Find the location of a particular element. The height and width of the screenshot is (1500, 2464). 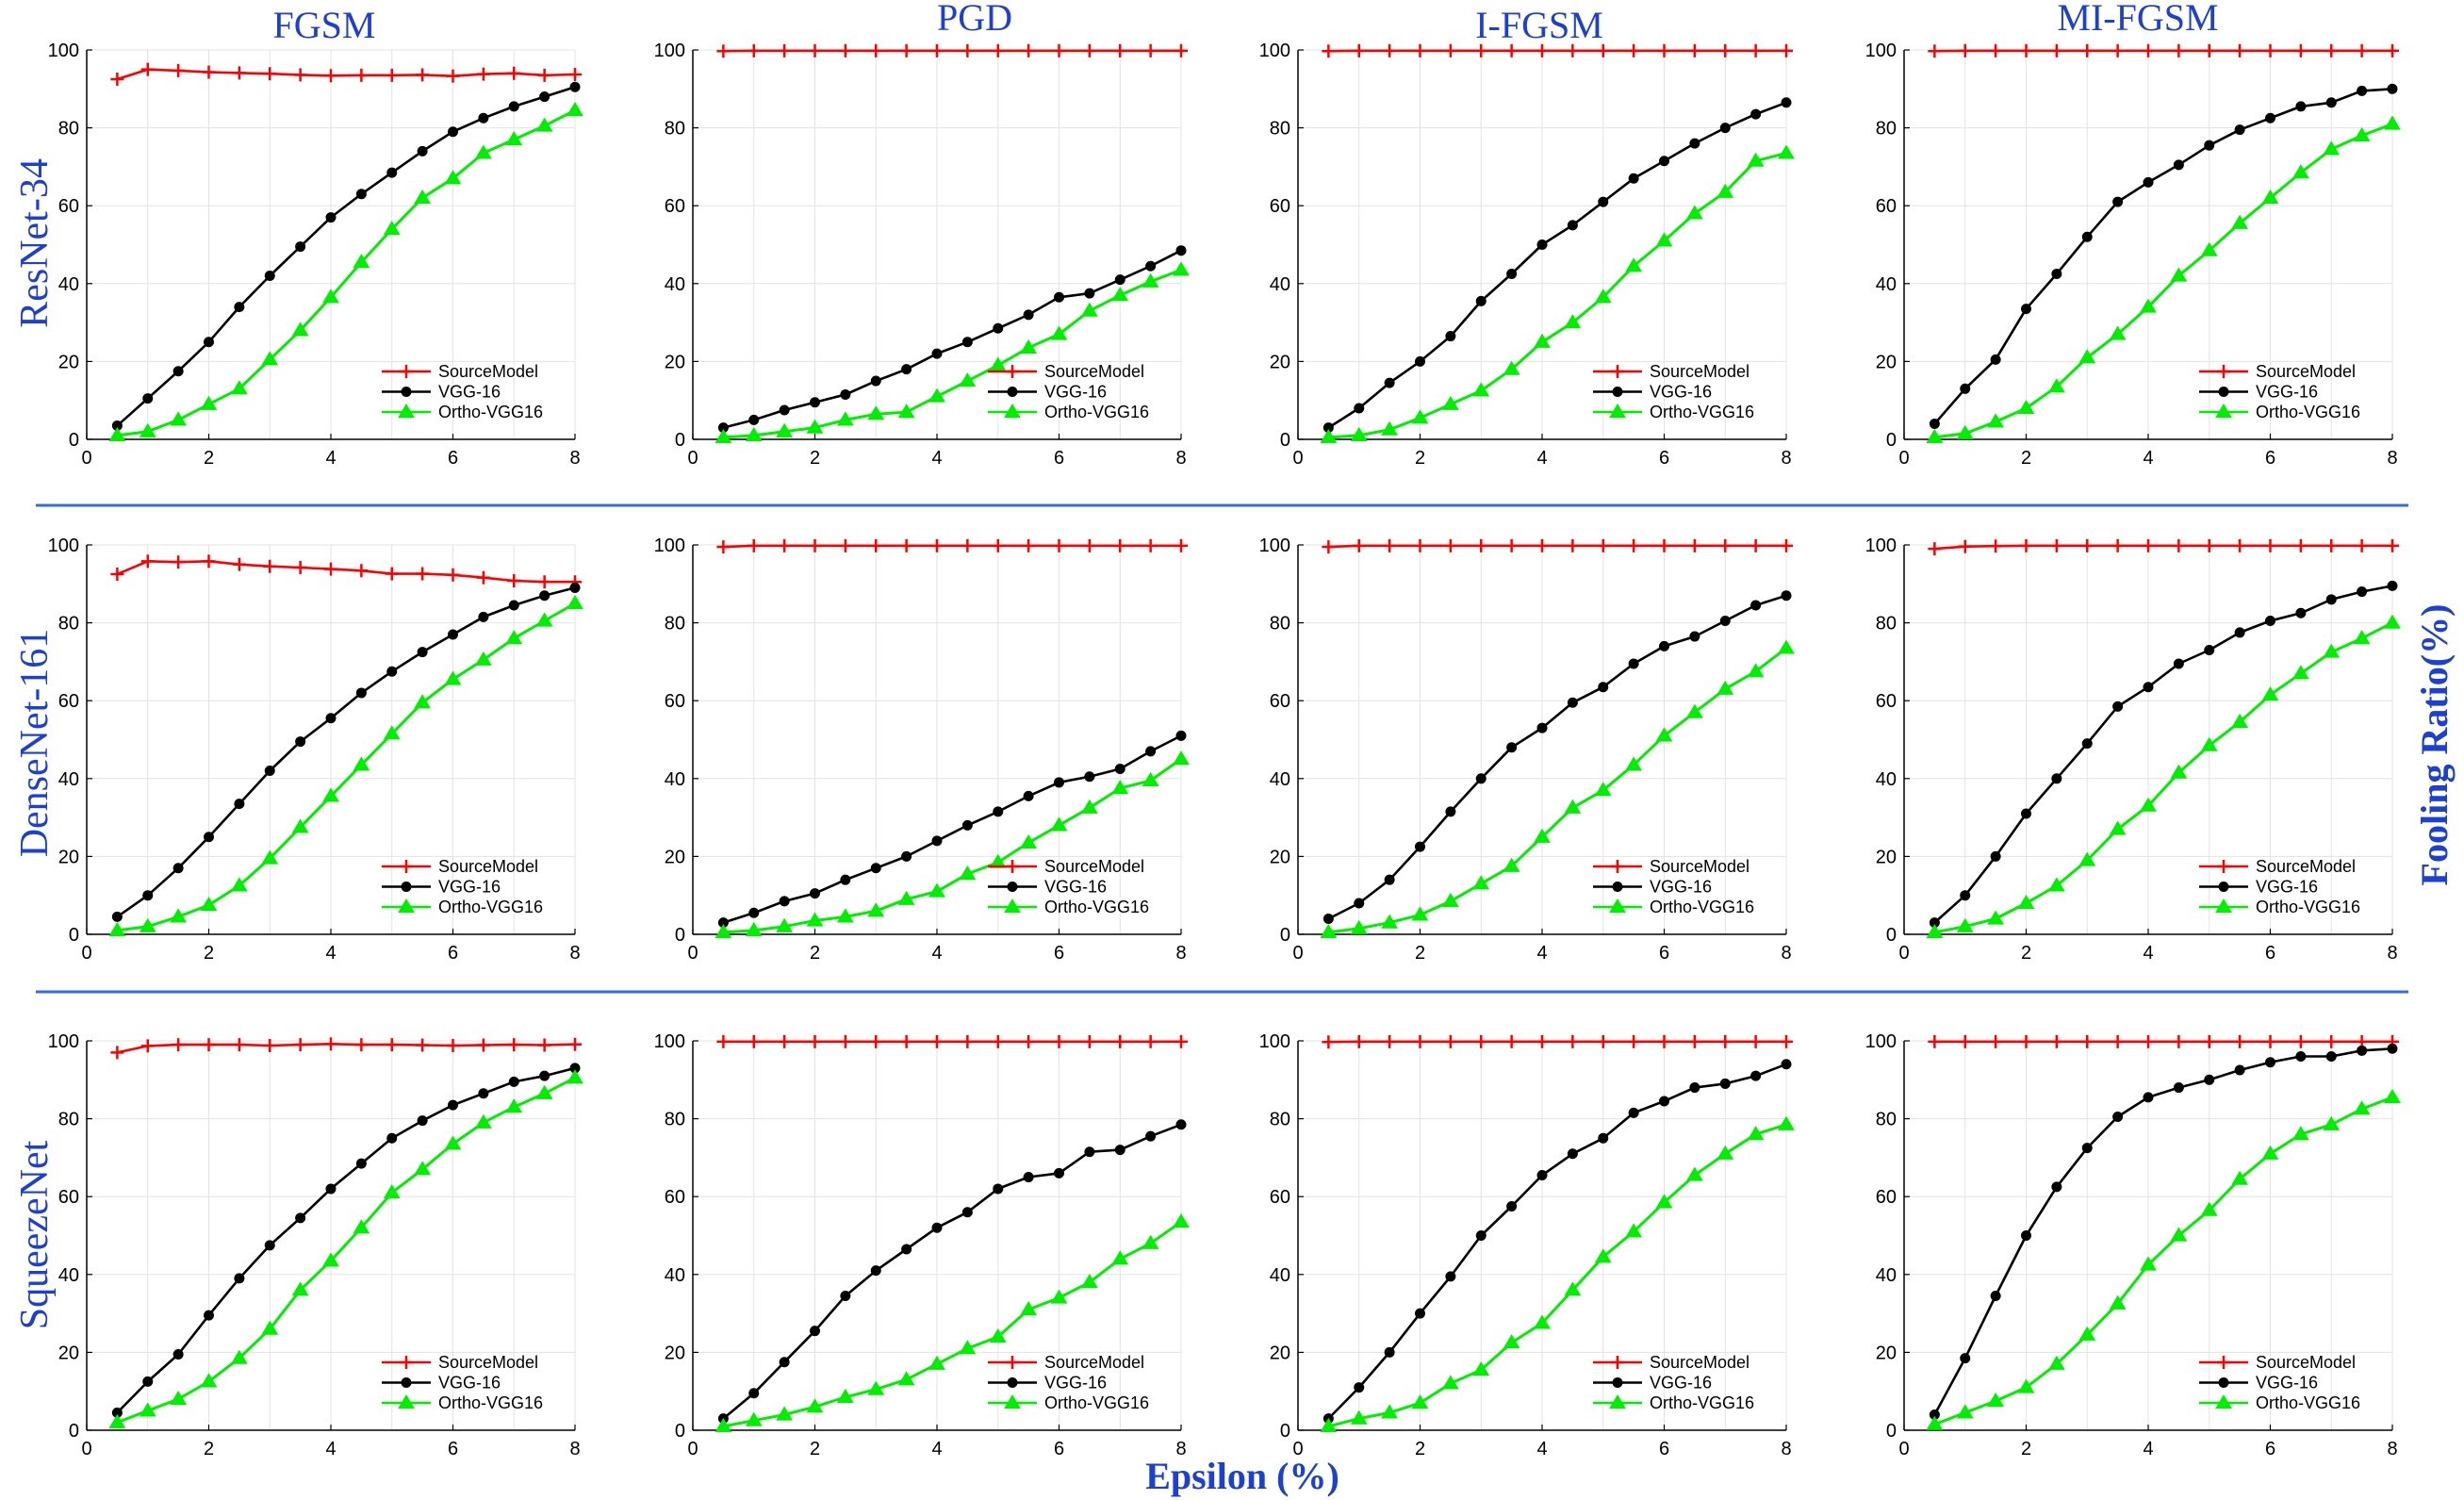

y-tick-label: 0 is located at coordinates (1285, 440).